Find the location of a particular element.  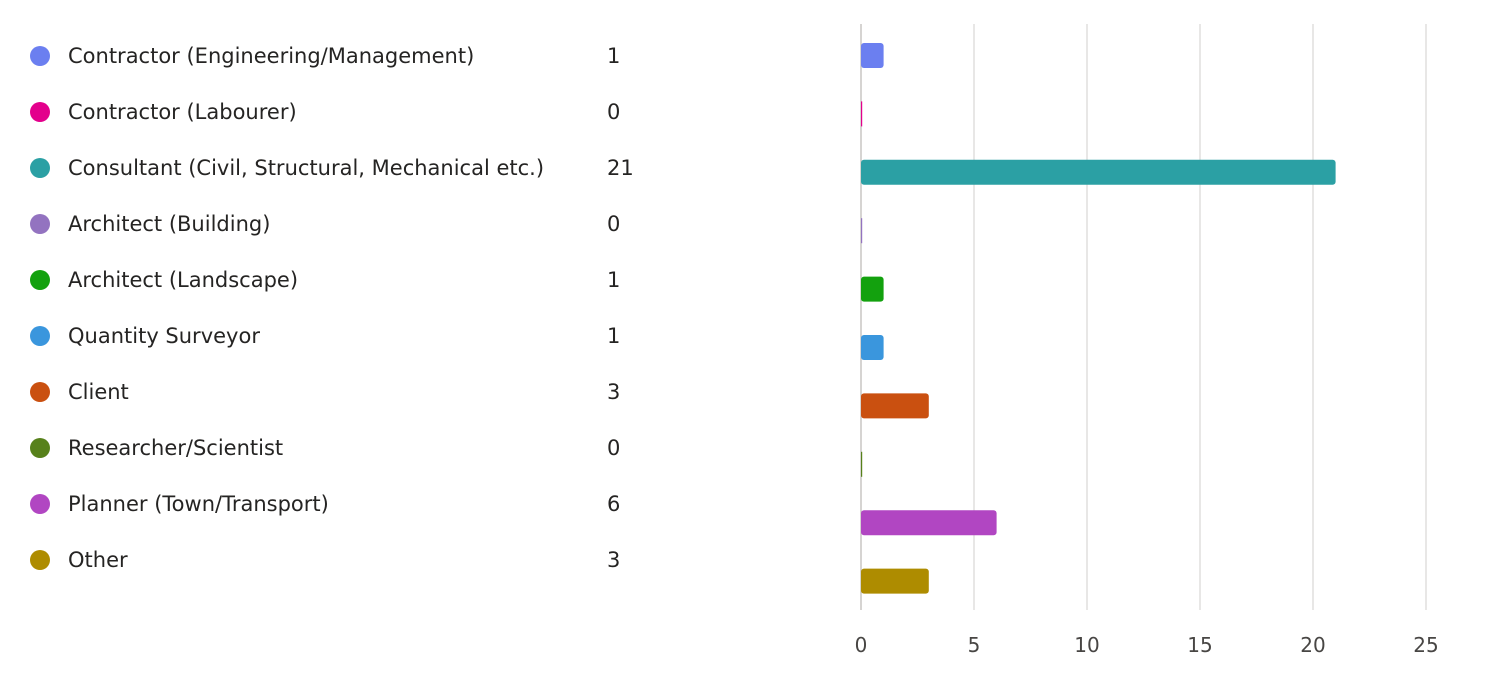

legend-item: Researcher/Scientist 0 is located at coordinates (350, 448).